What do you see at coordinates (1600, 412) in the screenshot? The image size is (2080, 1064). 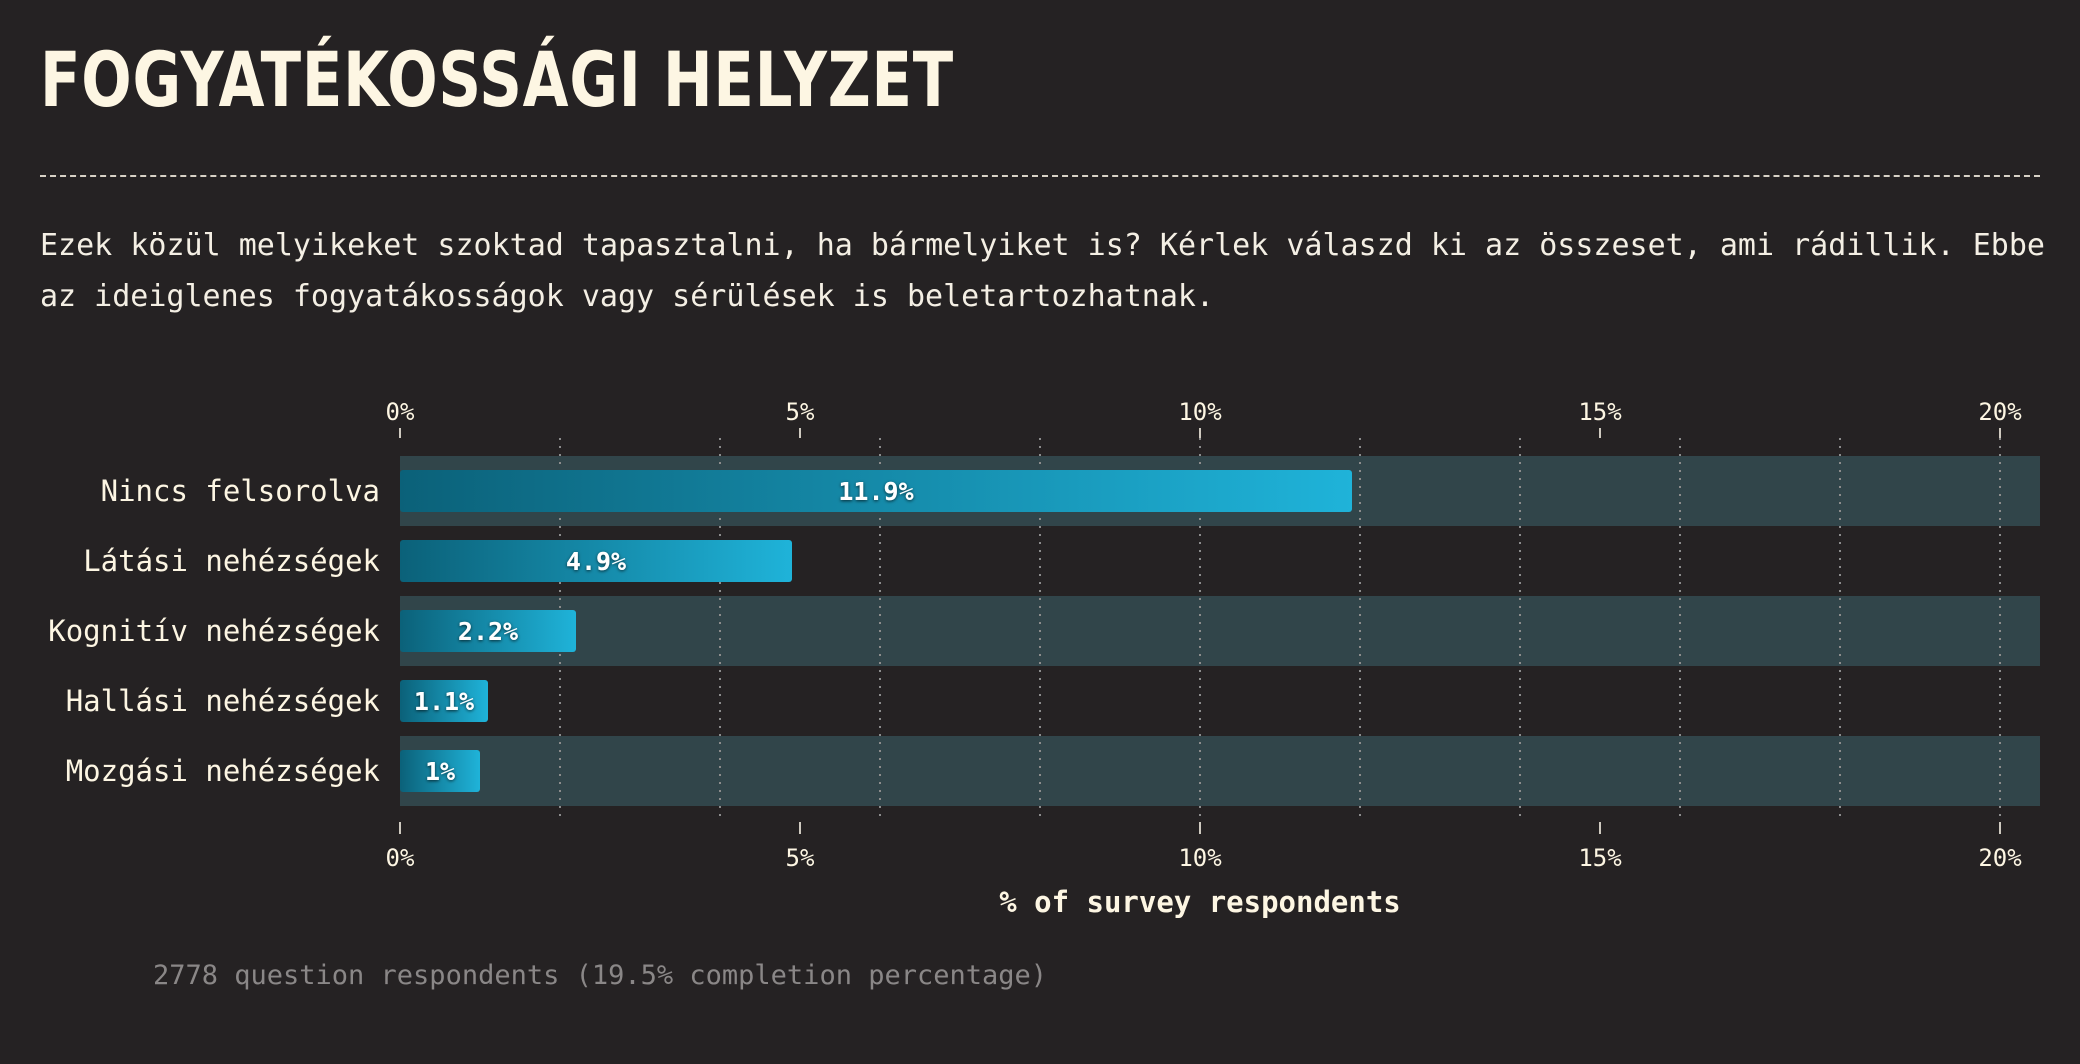 I see `top-tick-label: 15%` at bounding box center [1600, 412].